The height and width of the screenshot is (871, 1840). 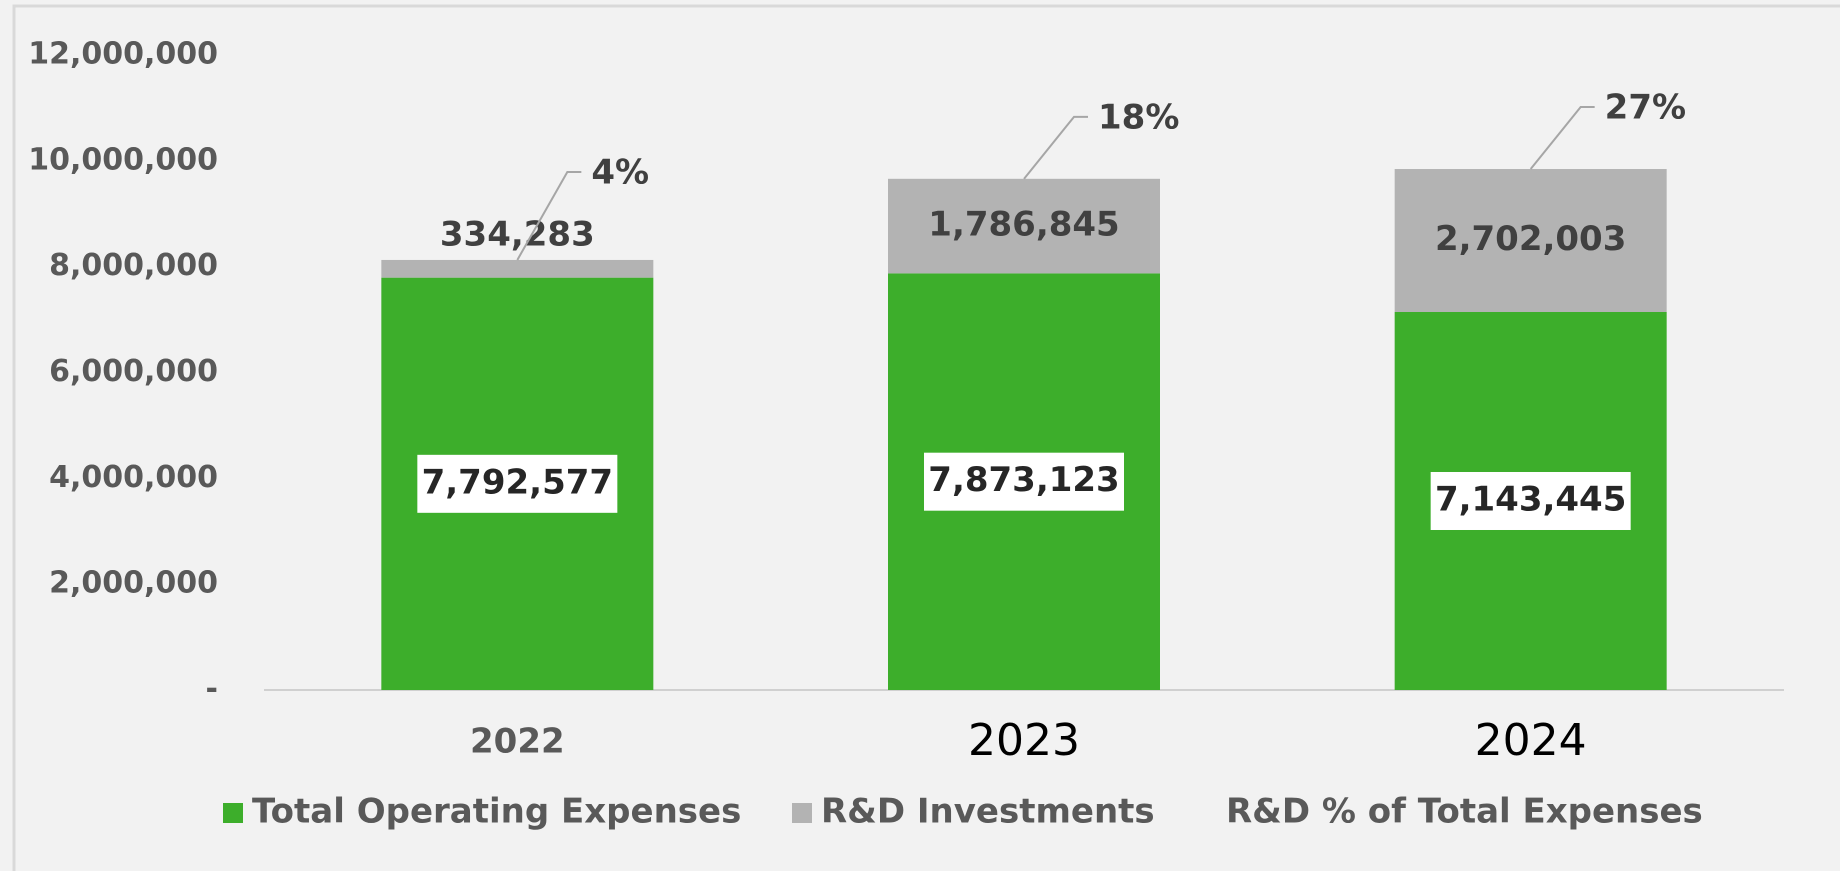 What do you see at coordinates (988, 812) in the screenshot?
I see `legend-label: R&D Investments` at bounding box center [988, 812].